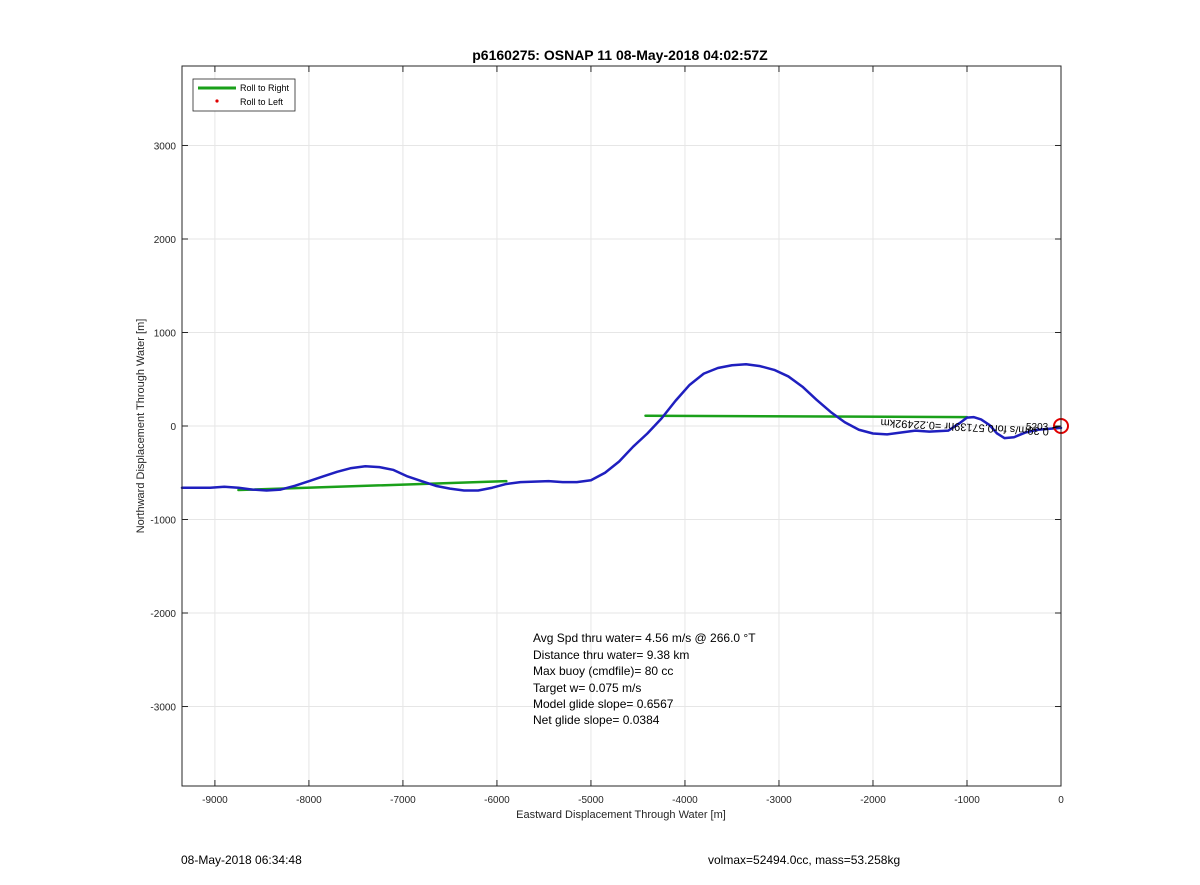  Describe the element at coordinates (779, 800) in the screenshot. I see `x-tick-label: -3000` at that location.